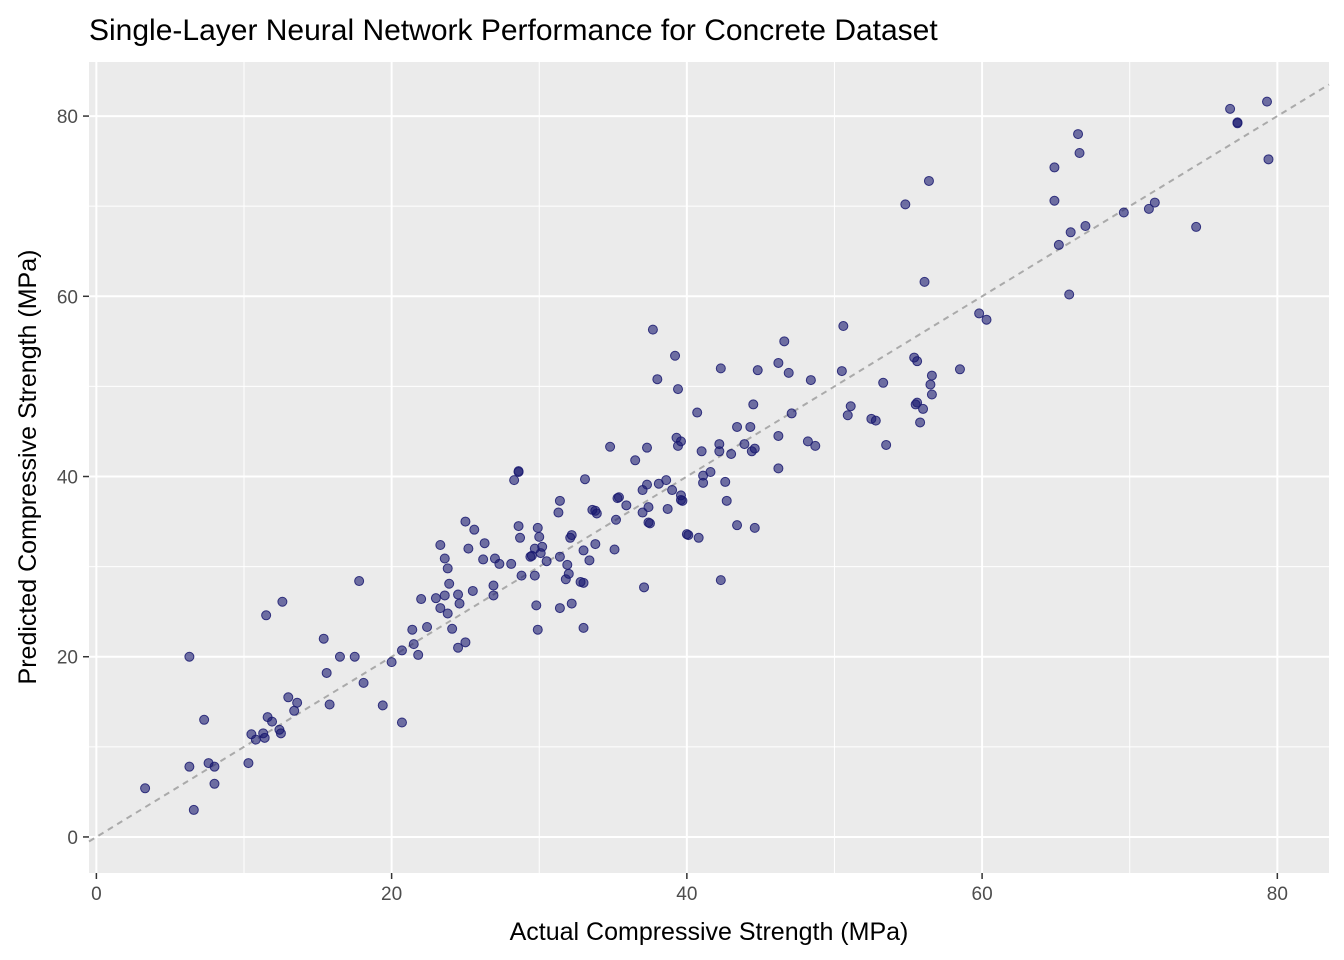  I want to click on y-tick-label: 40, so click(67, 478).